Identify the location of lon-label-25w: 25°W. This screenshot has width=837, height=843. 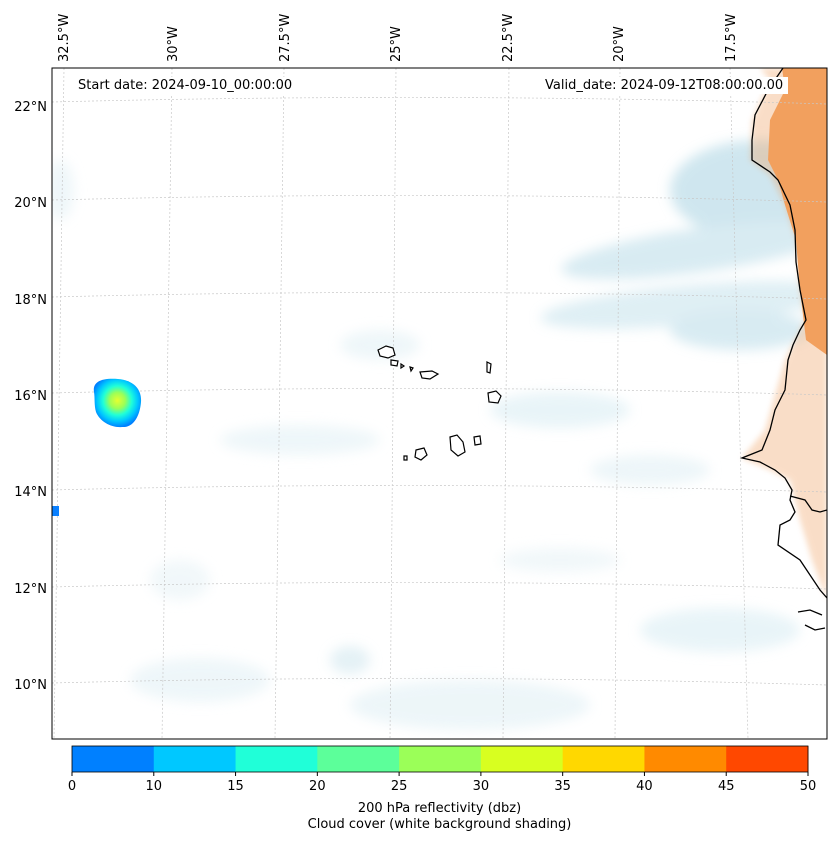
(396, 44).